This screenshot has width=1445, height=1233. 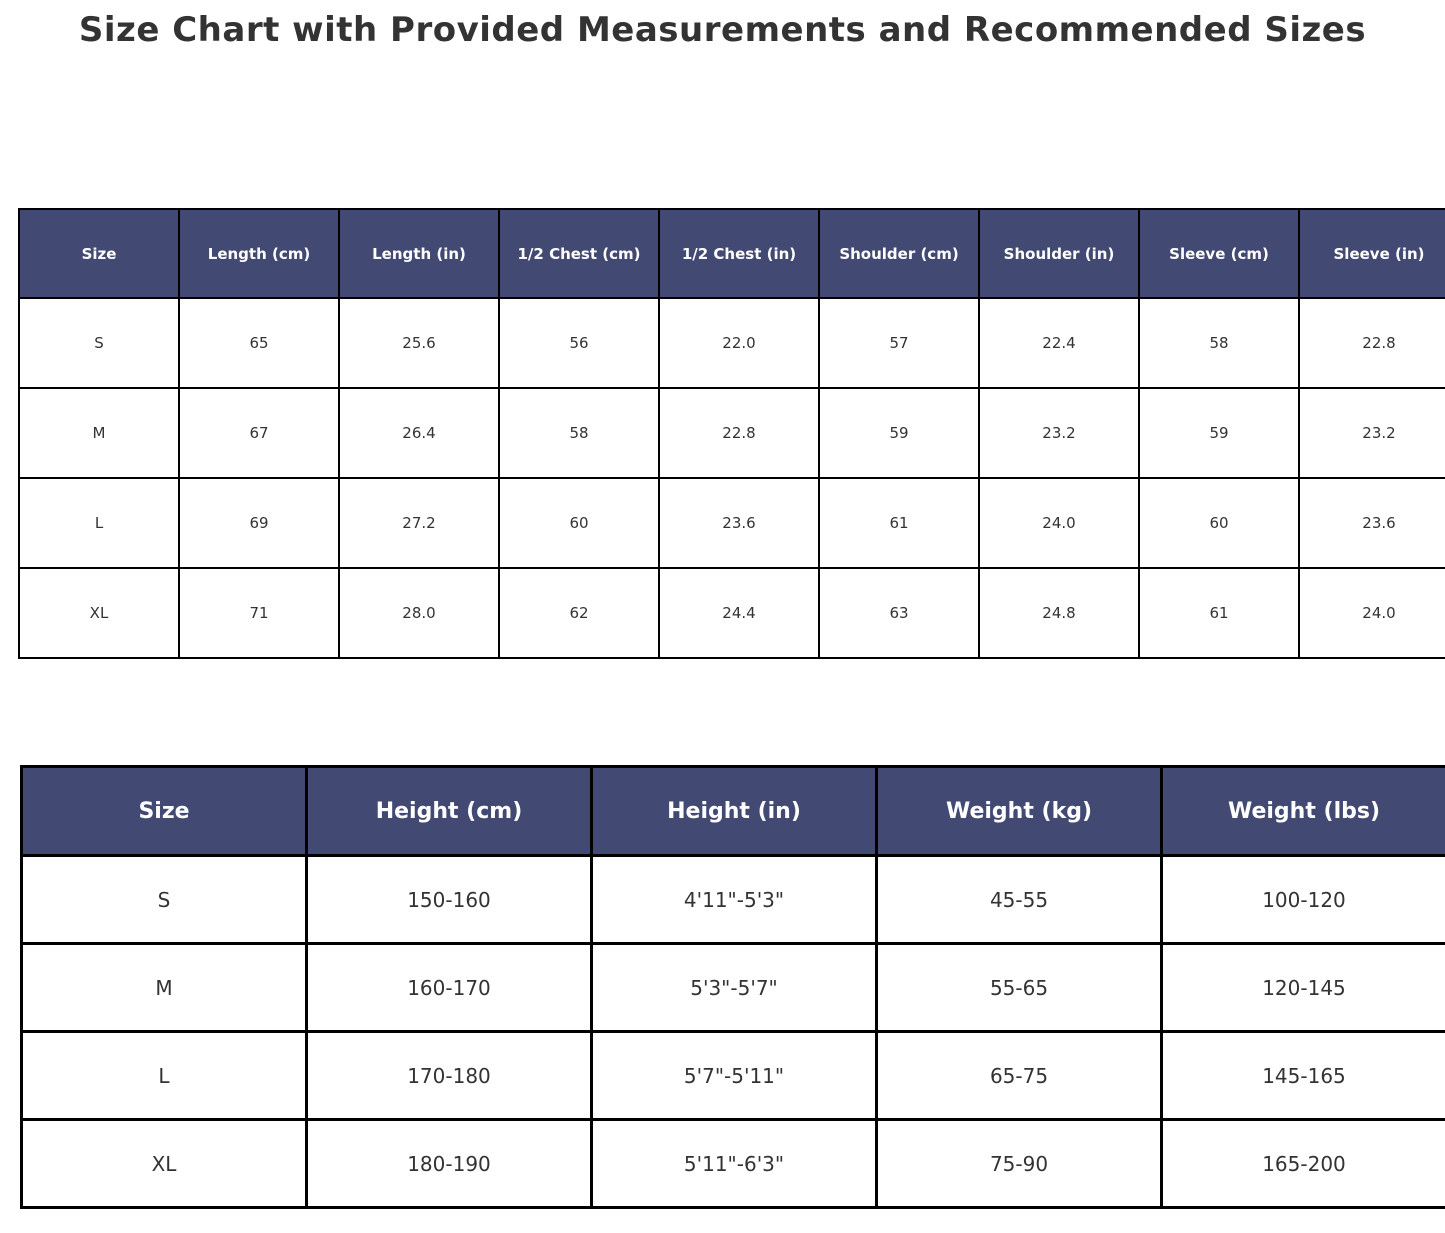 I want to click on table-row-xl: XL 180-190 5'11"-6'3" 75-90 165-200, so click(x=732, y=1163).